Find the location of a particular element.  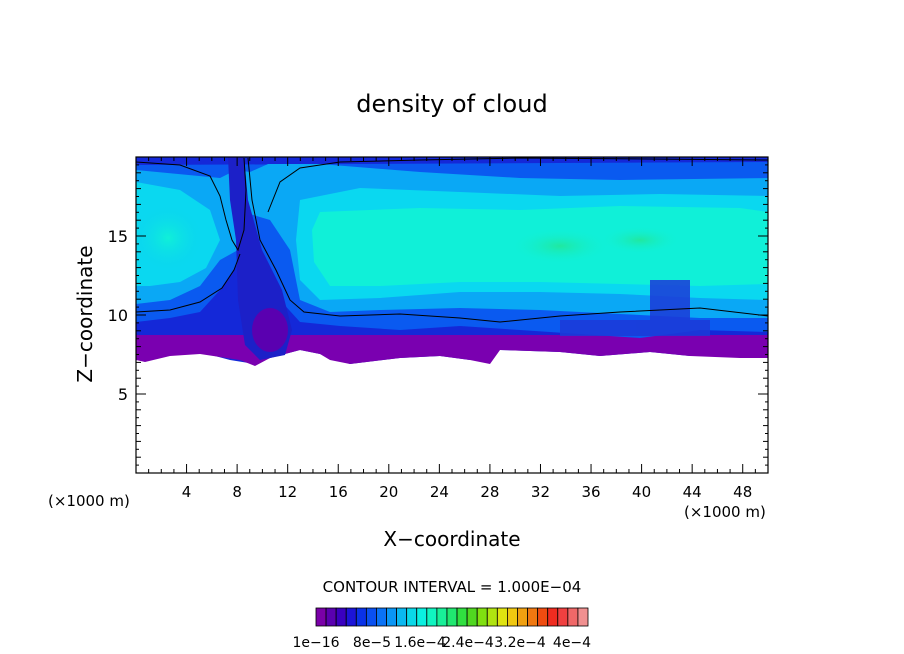

x-tick-label: 40 is located at coordinates (641, 492).